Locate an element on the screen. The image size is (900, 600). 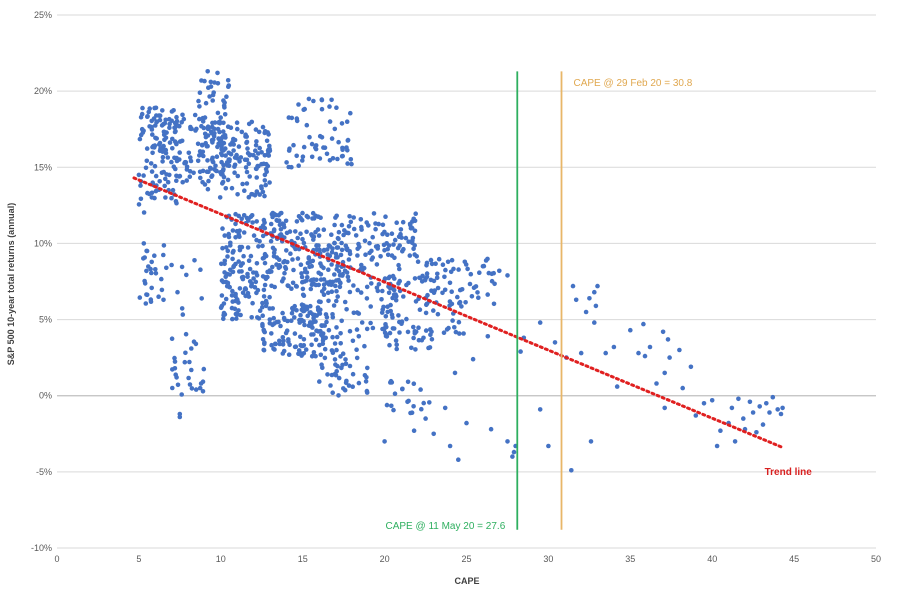
x-tick-label: 5 is located at coordinates (138, 559).